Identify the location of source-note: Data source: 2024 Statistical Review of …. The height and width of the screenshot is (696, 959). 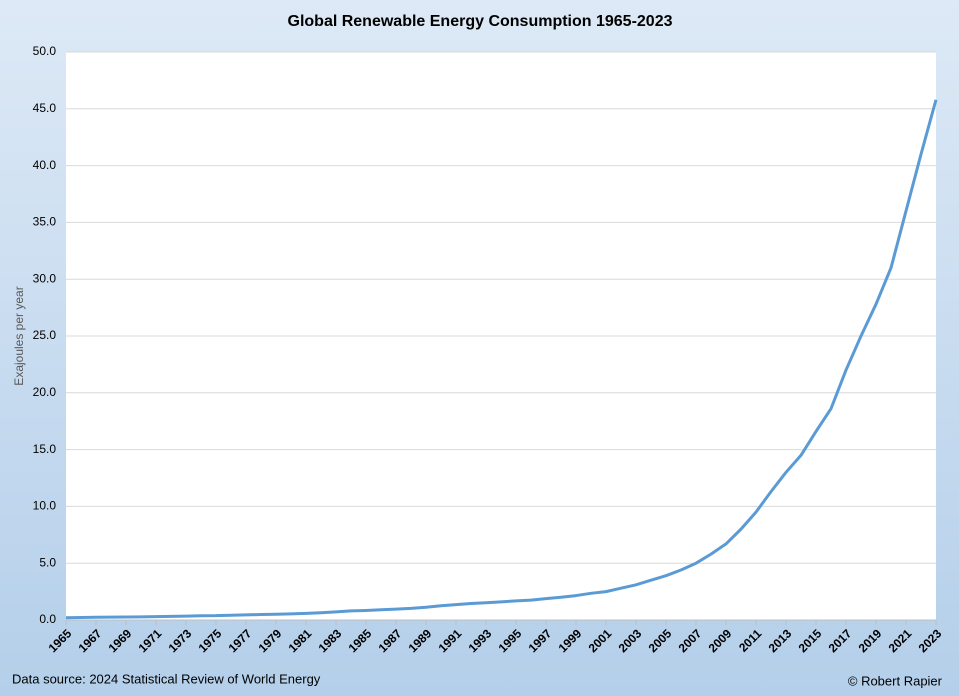
(166, 678).